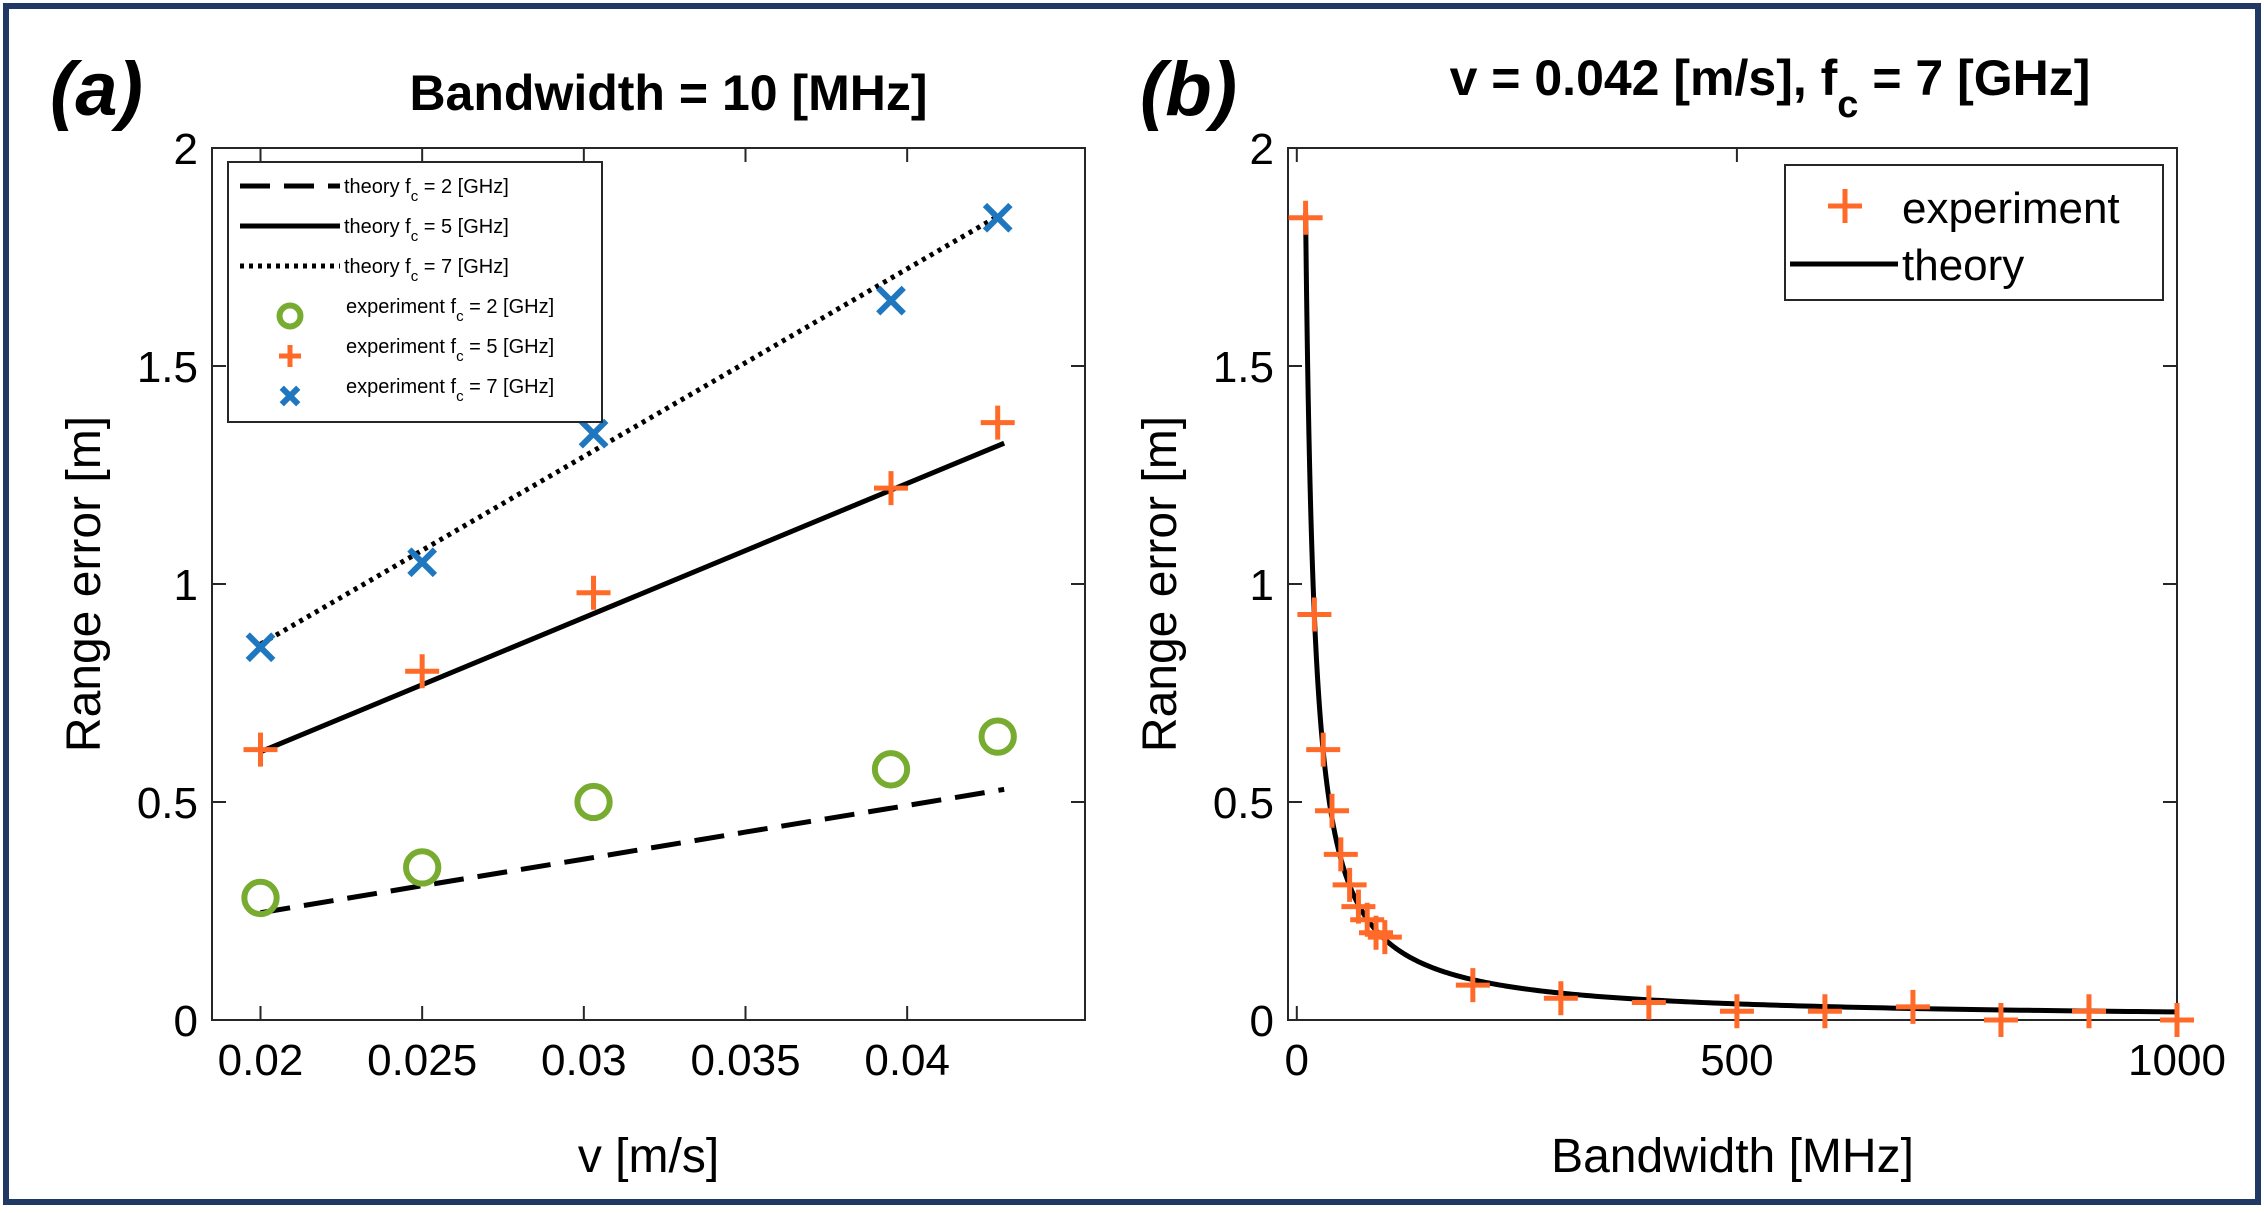 This screenshot has width=2264, height=1213. I want to click on x-axis-label: v [m/s], so click(648, 1156).